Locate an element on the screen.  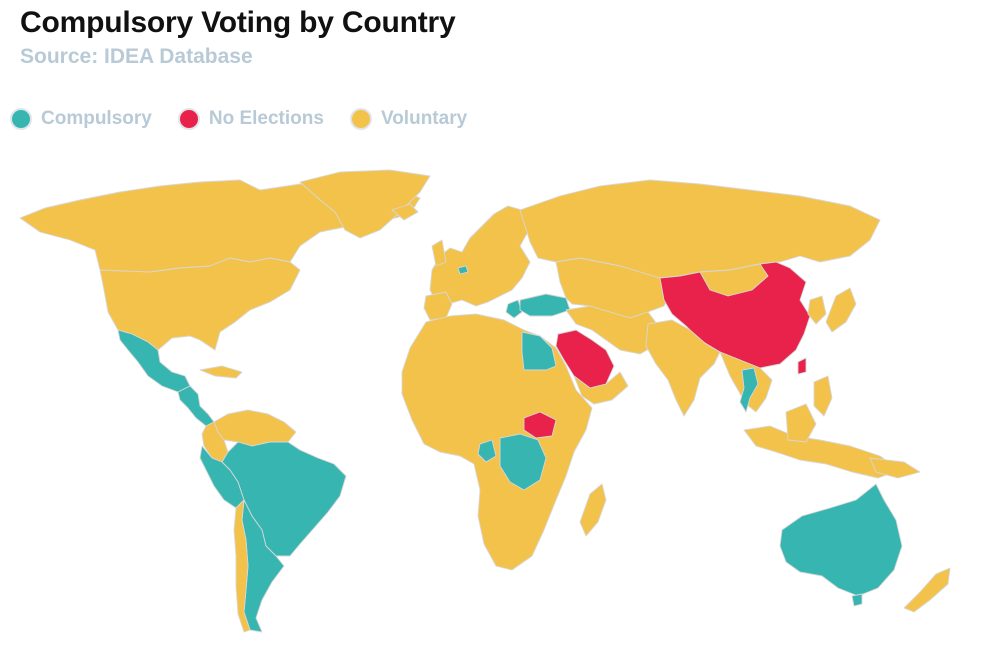
map-subtitle: Source: IDEA Database is located at coordinates (136, 56).